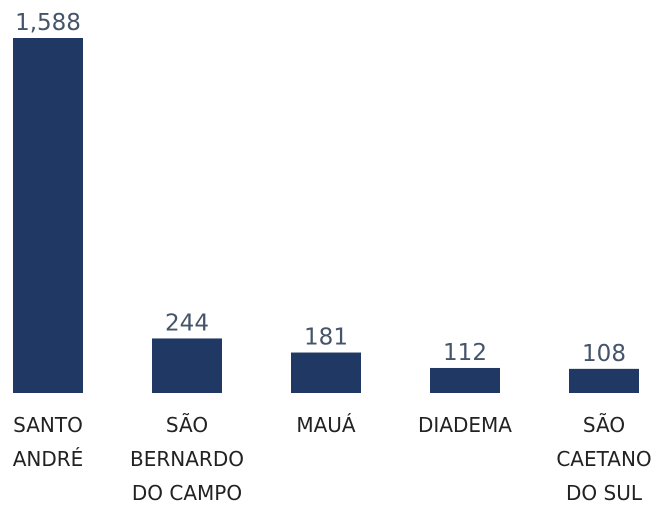 This screenshot has height=510, width=663. What do you see at coordinates (465, 425) in the screenshot?
I see `x-tick-label: DIADEMA` at bounding box center [465, 425].